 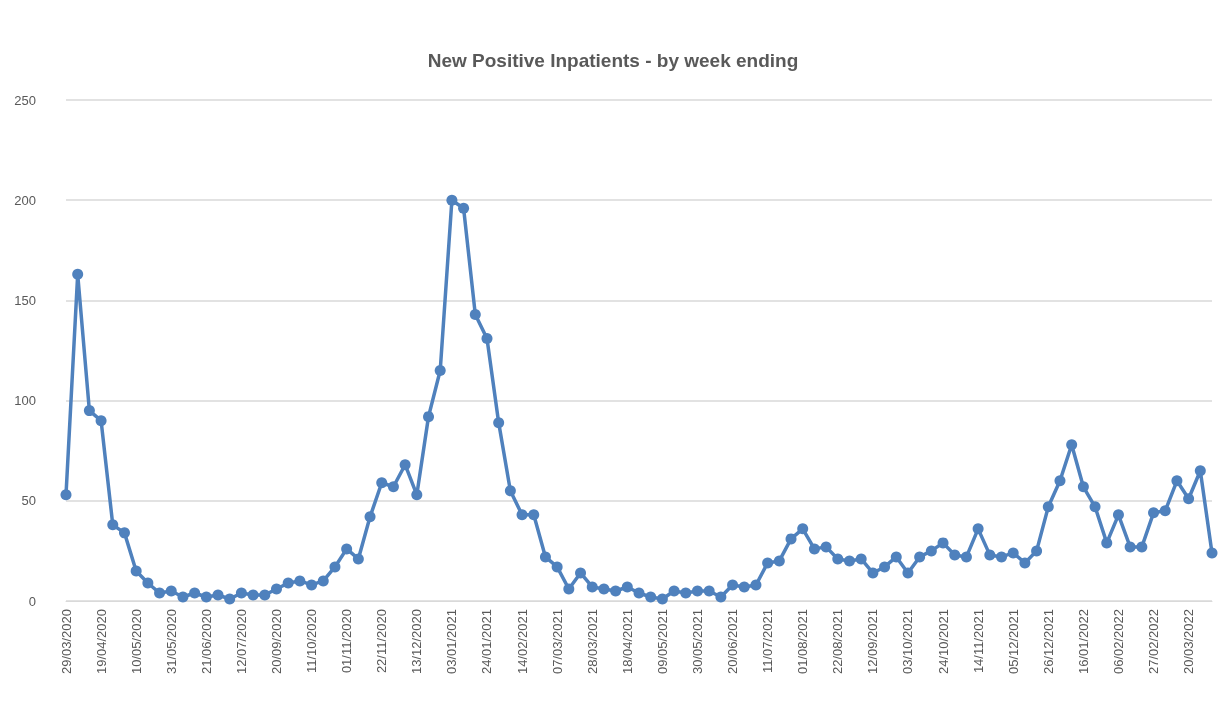 I want to click on x-tick-label: 16/01/2022, so click(x=1083, y=642).